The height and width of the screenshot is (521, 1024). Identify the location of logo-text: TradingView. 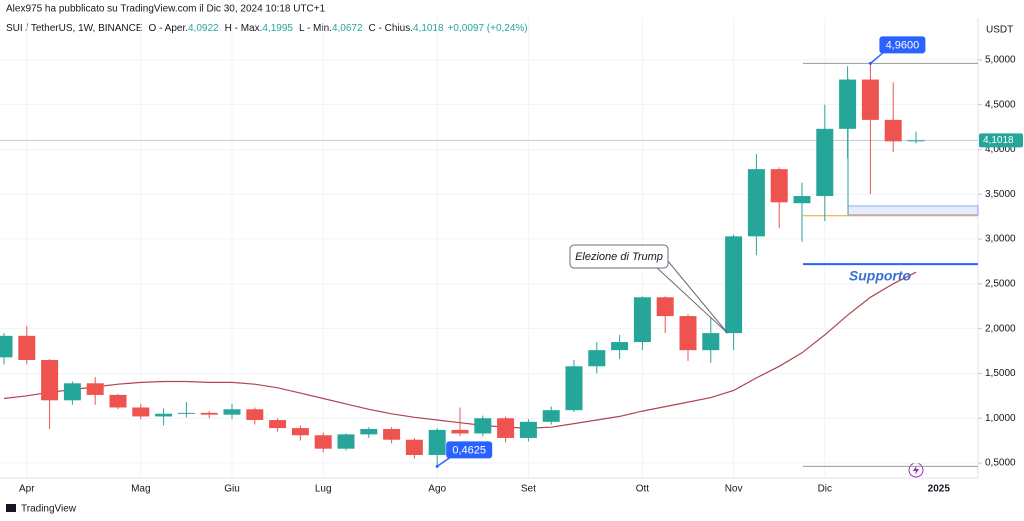
(49, 509).